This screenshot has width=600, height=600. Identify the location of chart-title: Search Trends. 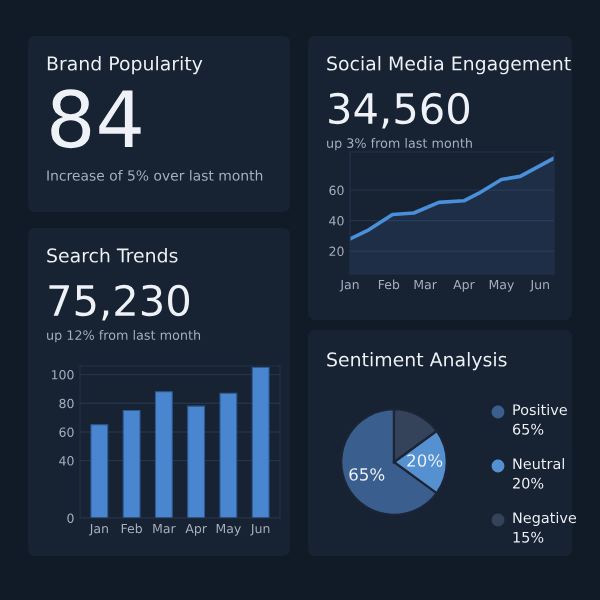
(112, 255).